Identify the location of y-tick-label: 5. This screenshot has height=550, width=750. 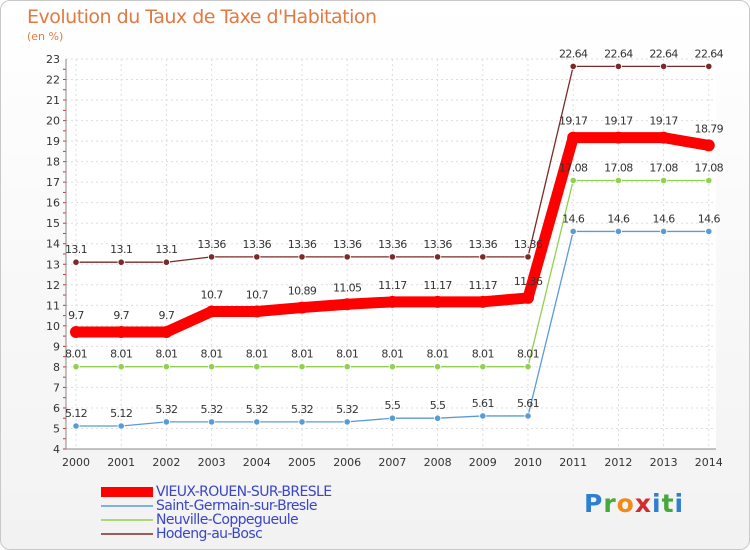
(56, 428).